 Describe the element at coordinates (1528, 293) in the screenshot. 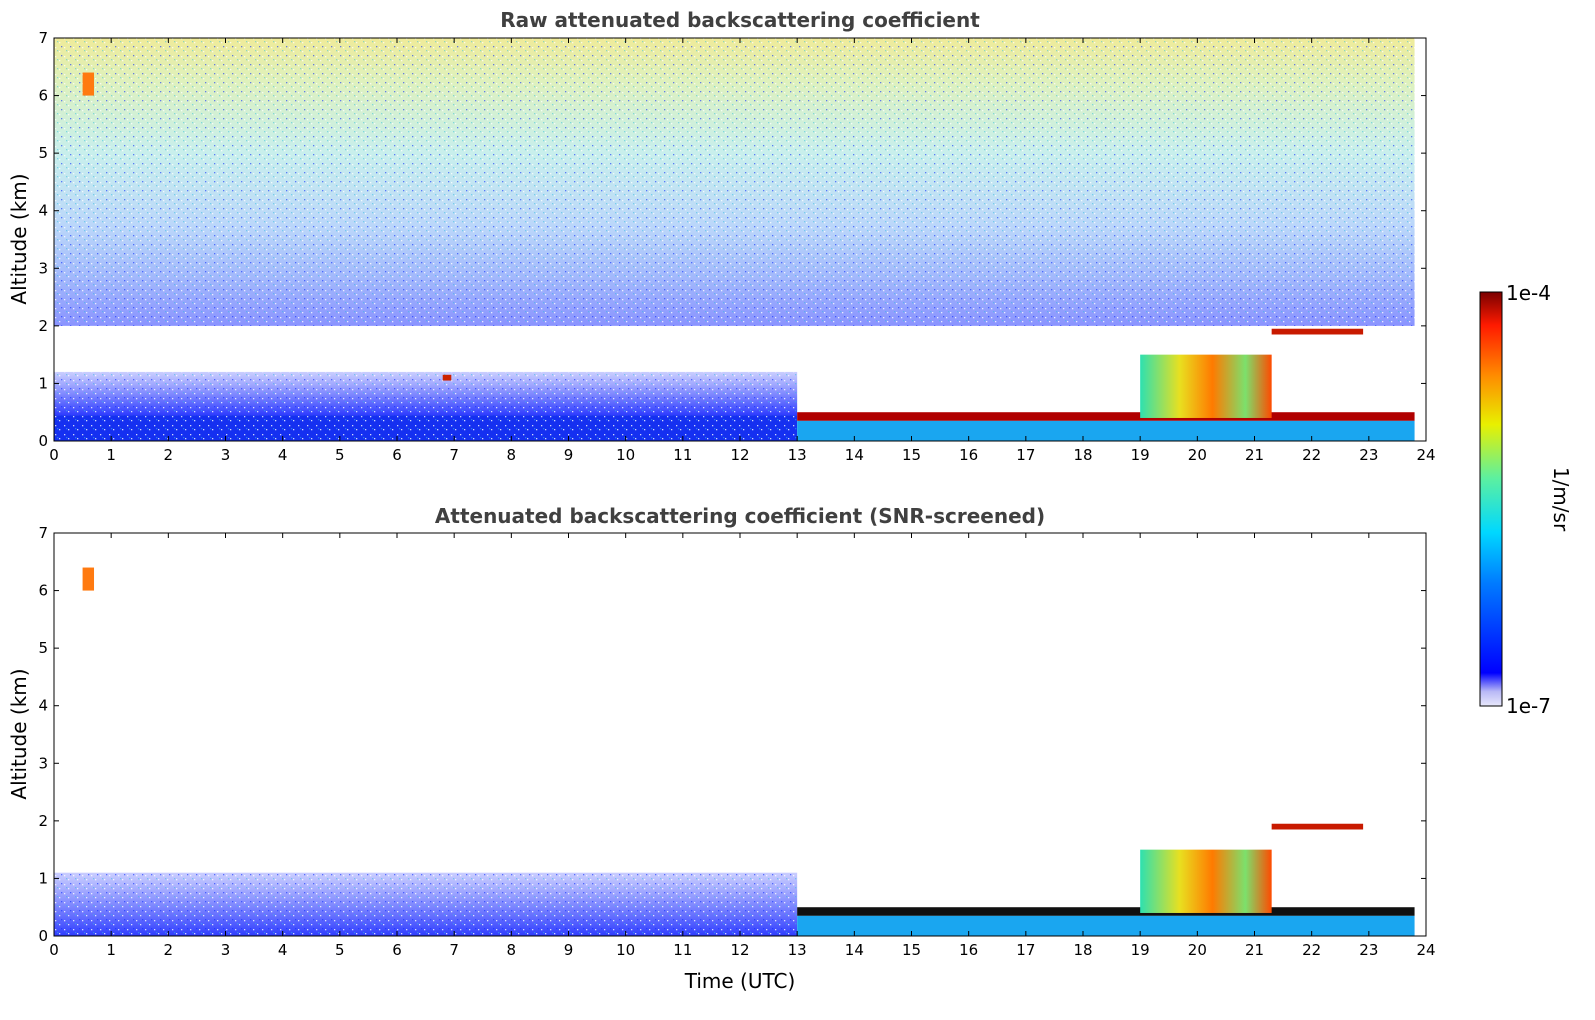

I see `colorbar-max-label: 1e-4` at that location.